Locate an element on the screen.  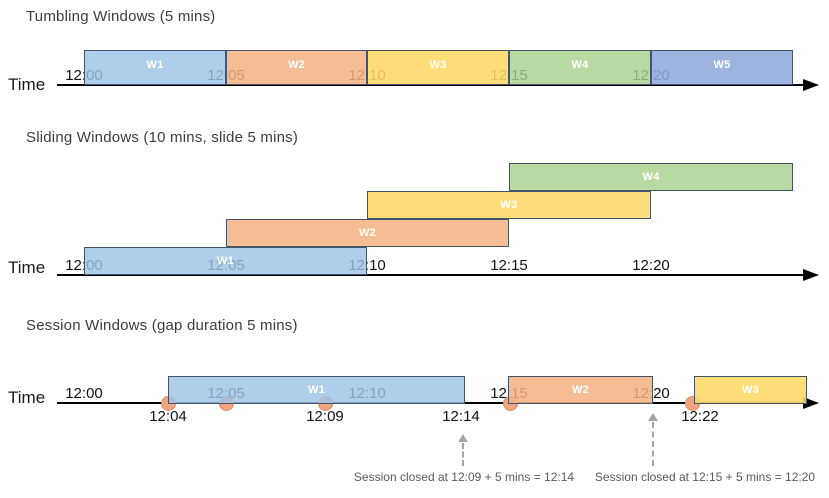
tumbling-time-axis-label: Time is located at coordinates (27, 84).